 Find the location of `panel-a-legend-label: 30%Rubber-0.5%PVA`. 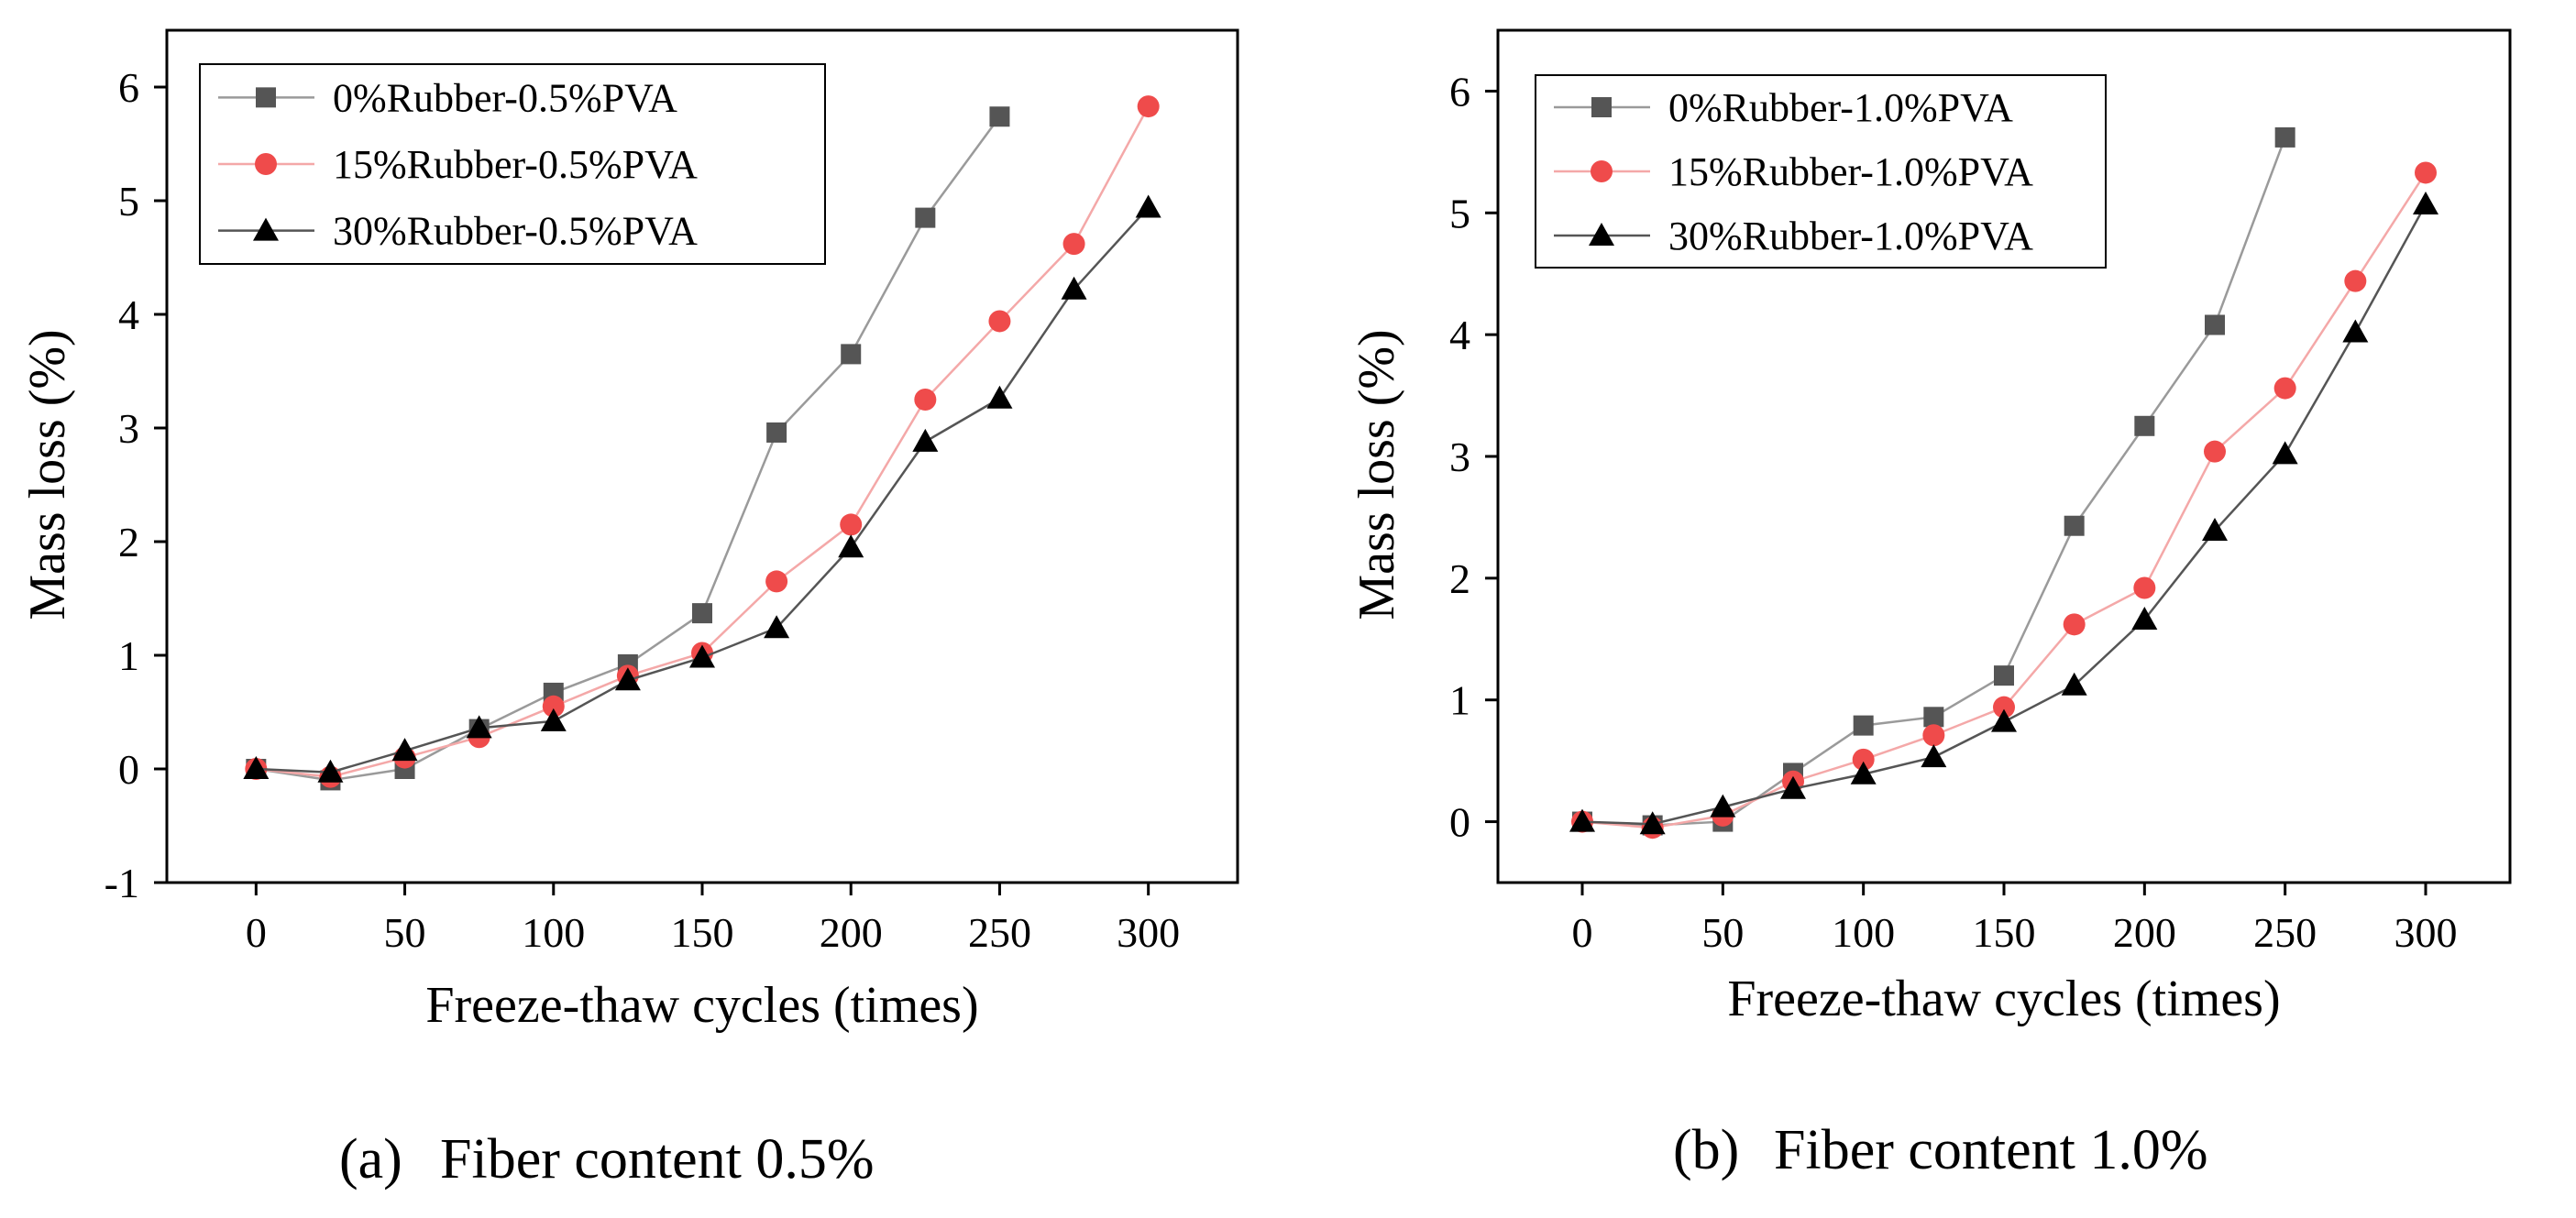

panel-a-legend-label: 30%Rubber-0.5%PVA is located at coordinates (516, 231).